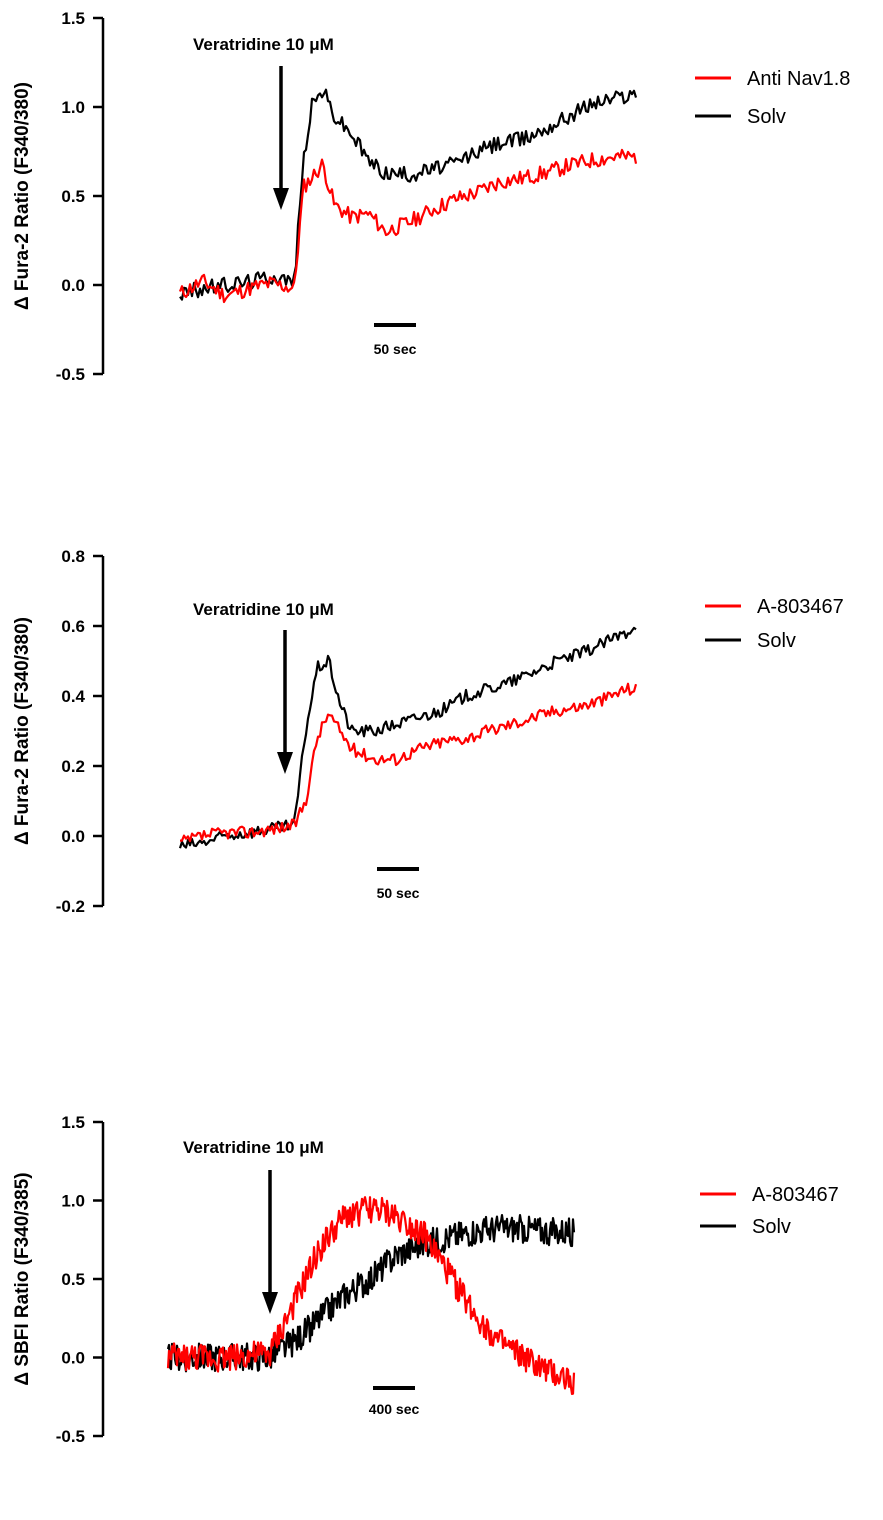  I want to click on y-tick-label: 0.6, so click(73, 626).